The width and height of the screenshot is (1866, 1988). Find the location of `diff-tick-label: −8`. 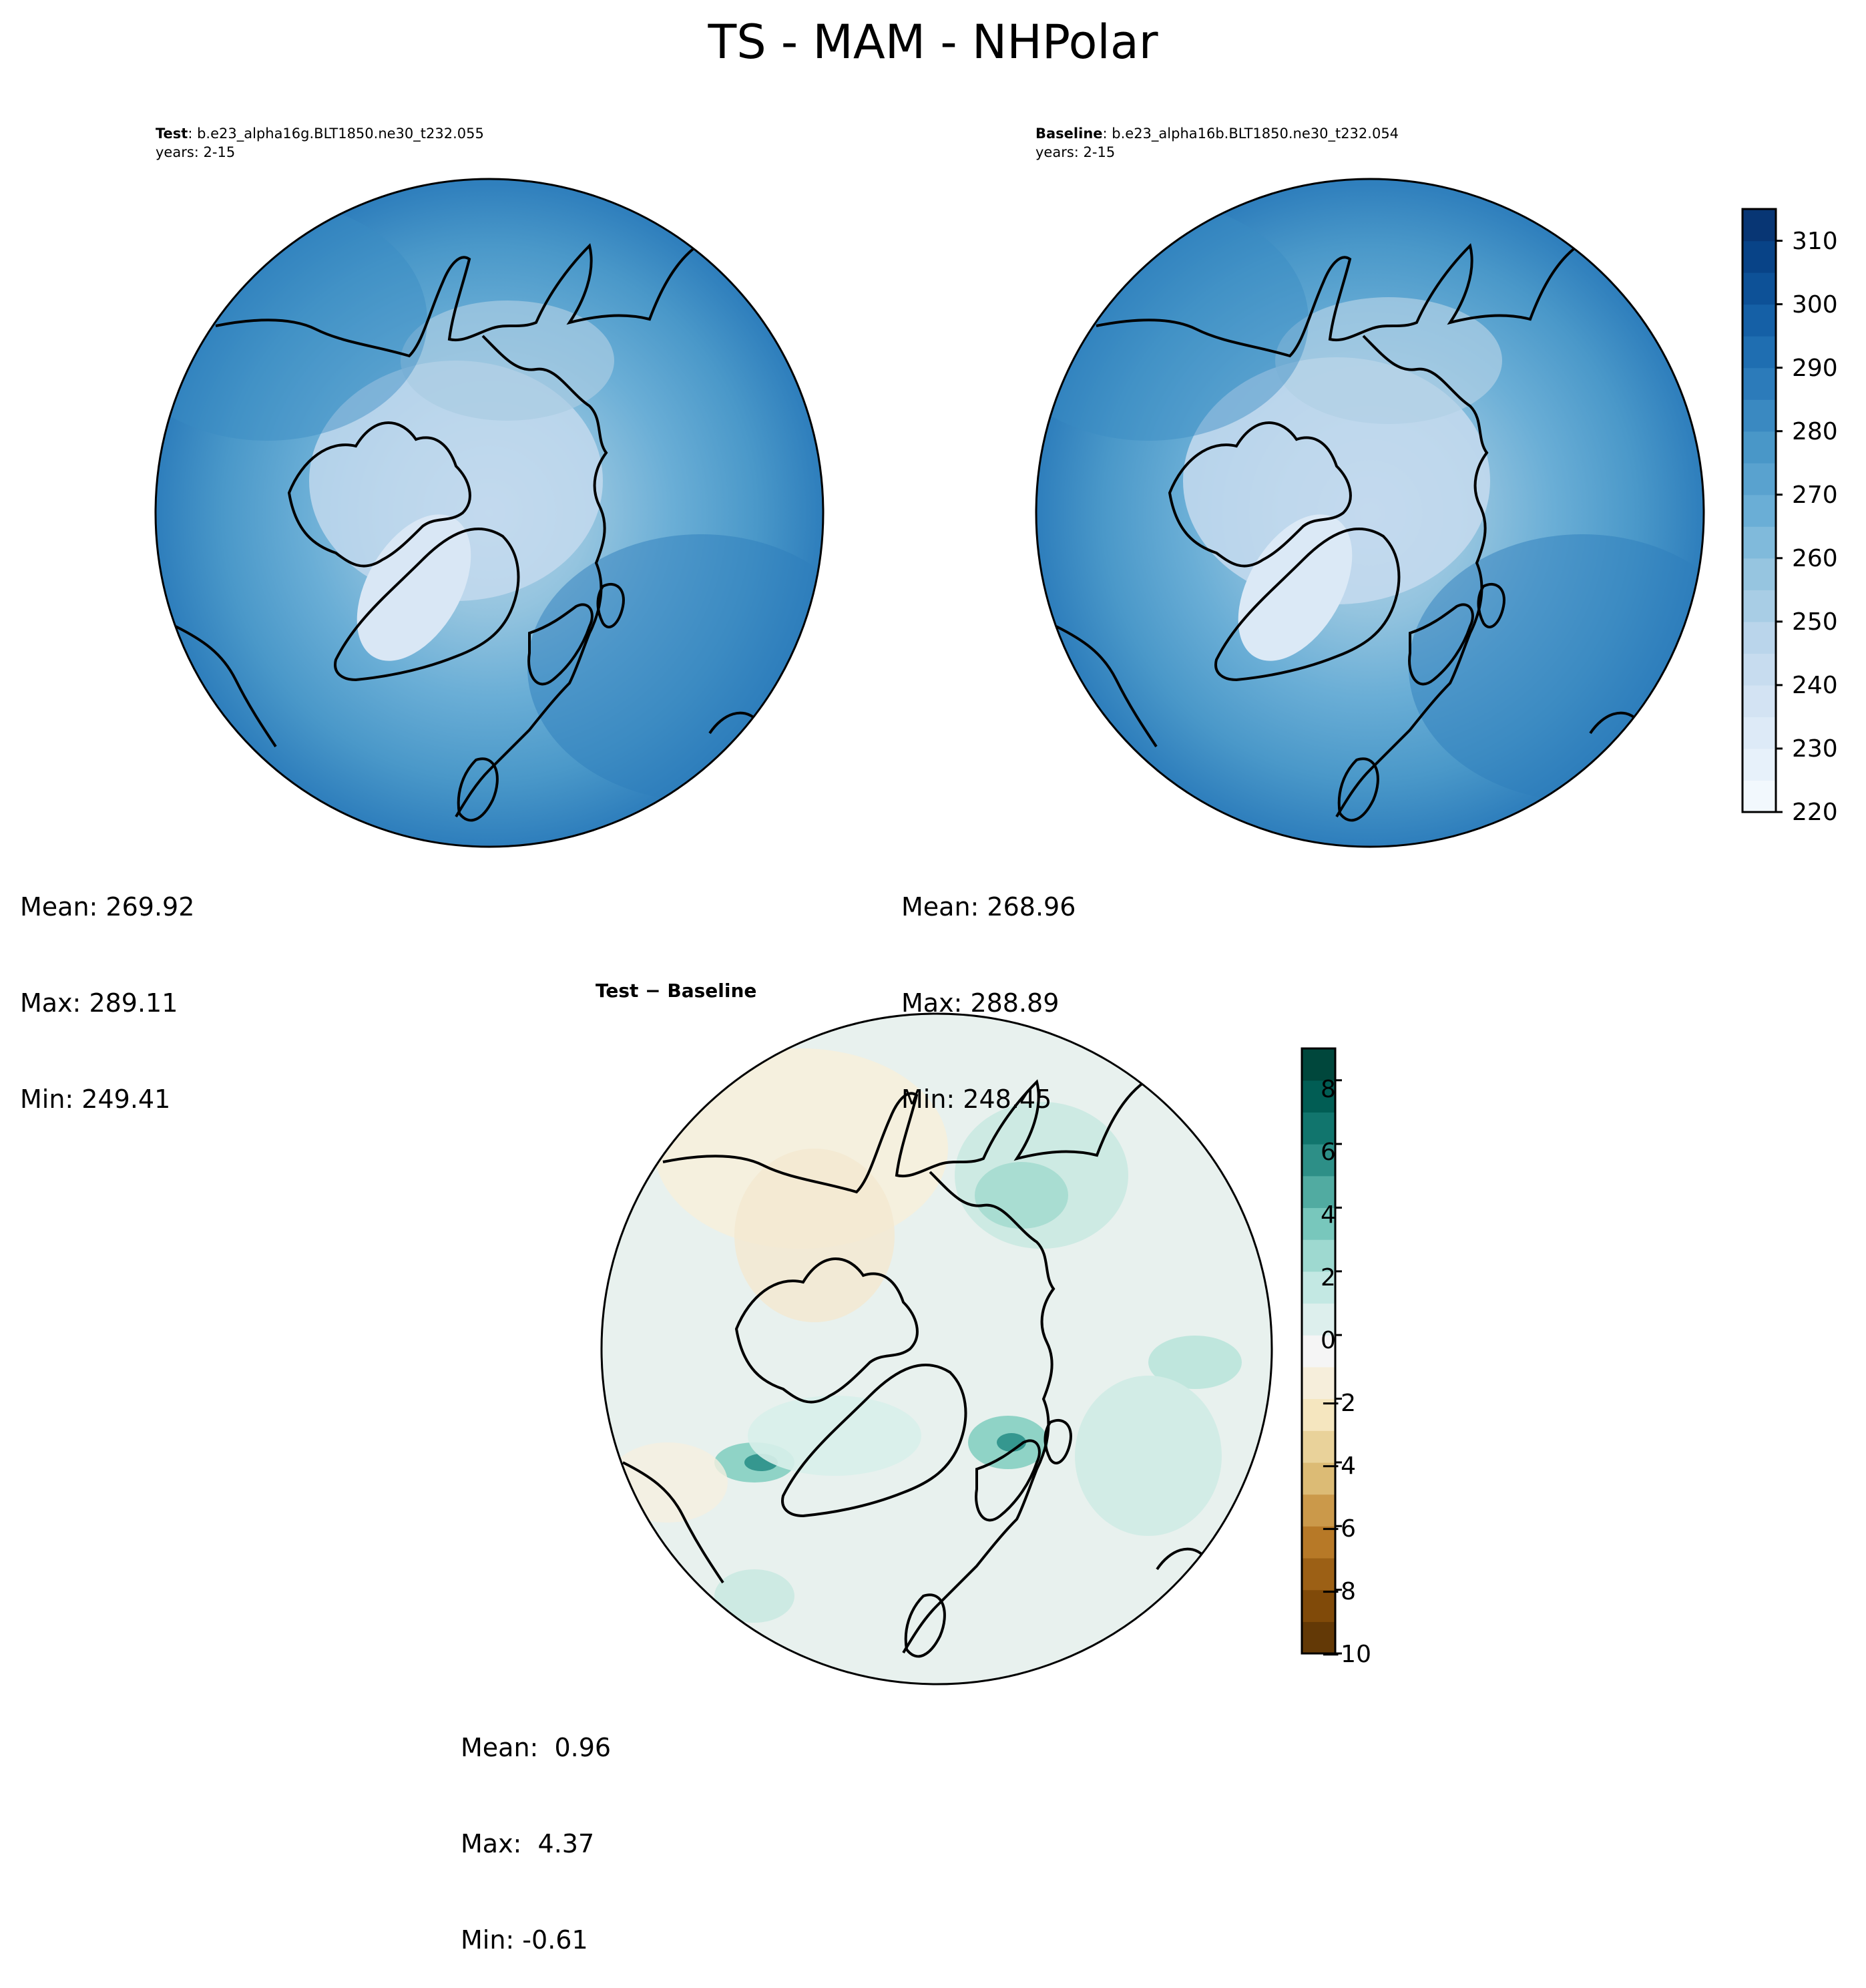

diff-tick-label: −8 is located at coordinates (1339, 1591).